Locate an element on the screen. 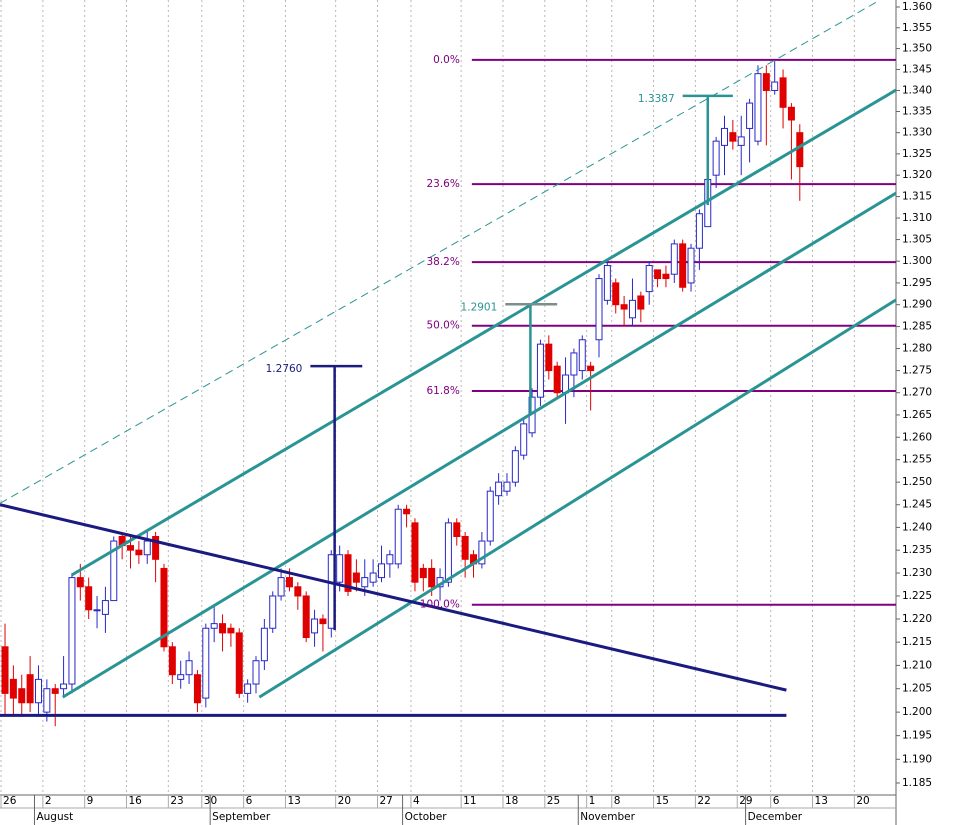 The width and height of the screenshot is (954, 825). month-label: August is located at coordinates (54, 817).